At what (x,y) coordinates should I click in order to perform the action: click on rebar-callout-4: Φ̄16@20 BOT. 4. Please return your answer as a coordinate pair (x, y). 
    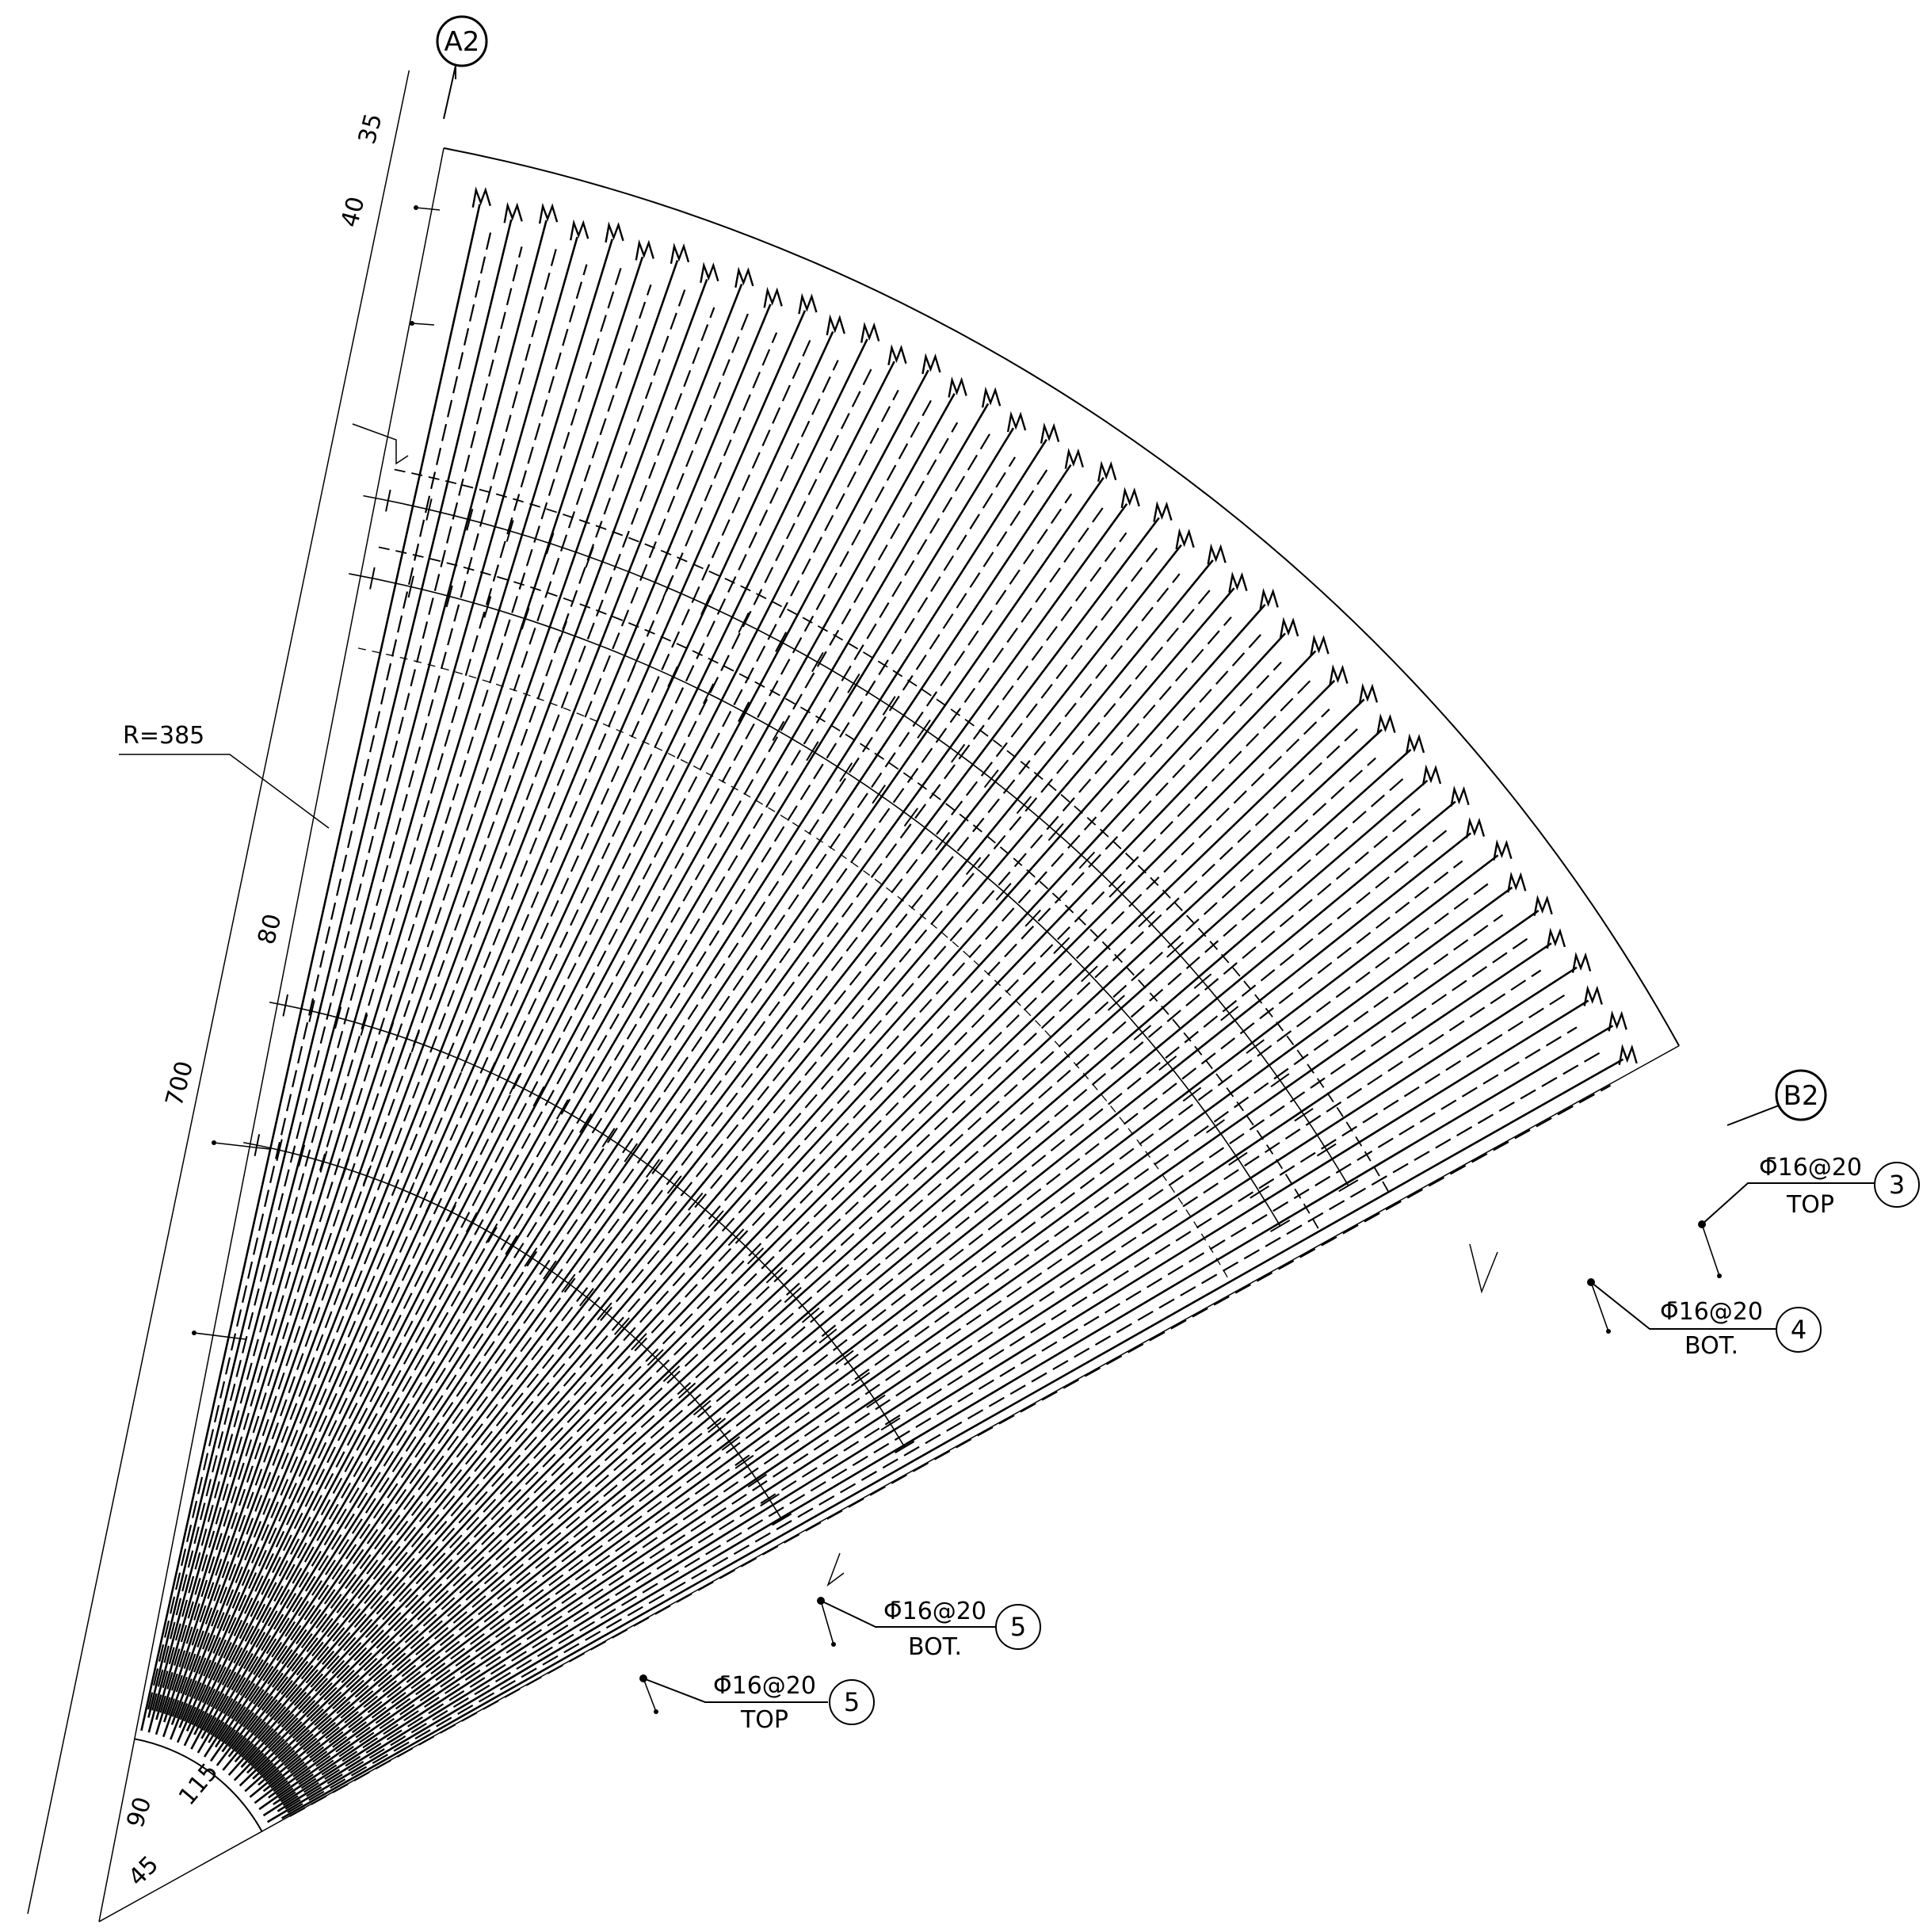
    Looking at the image, I should click on (1704, 1319).